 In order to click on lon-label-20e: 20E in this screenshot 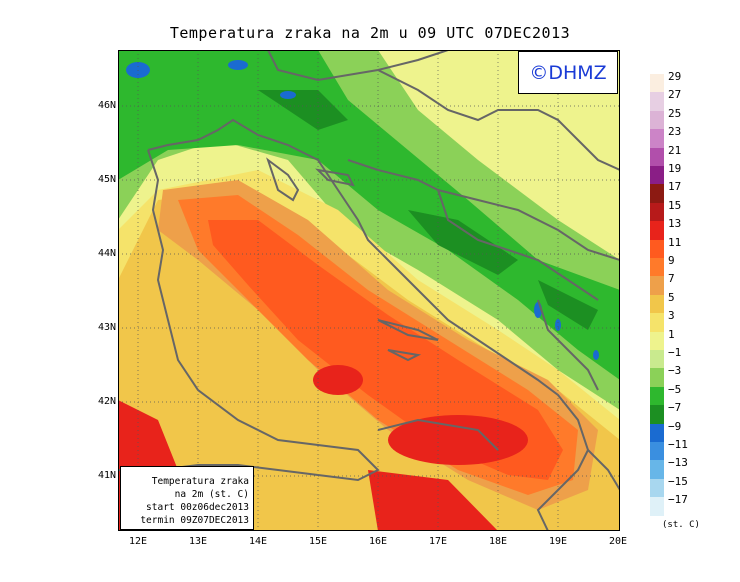, I will do `click(618, 541)`.